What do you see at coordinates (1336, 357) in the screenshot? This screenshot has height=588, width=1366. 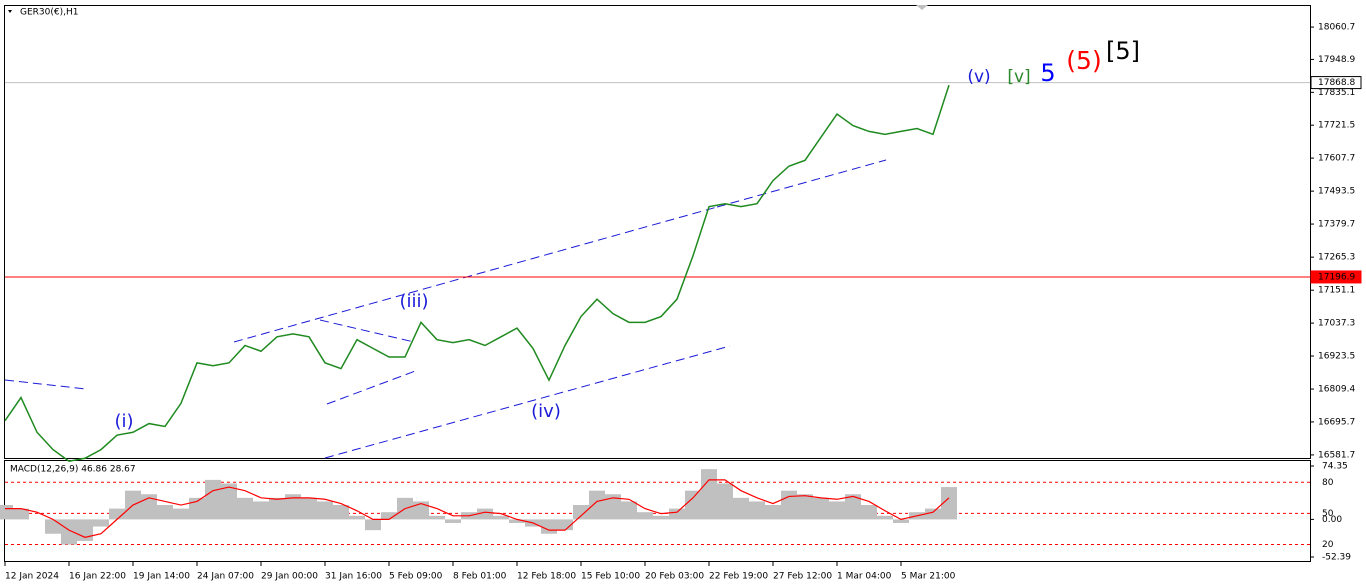 I see `y-tick-label: 16923.5` at bounding box center [1336, 357].